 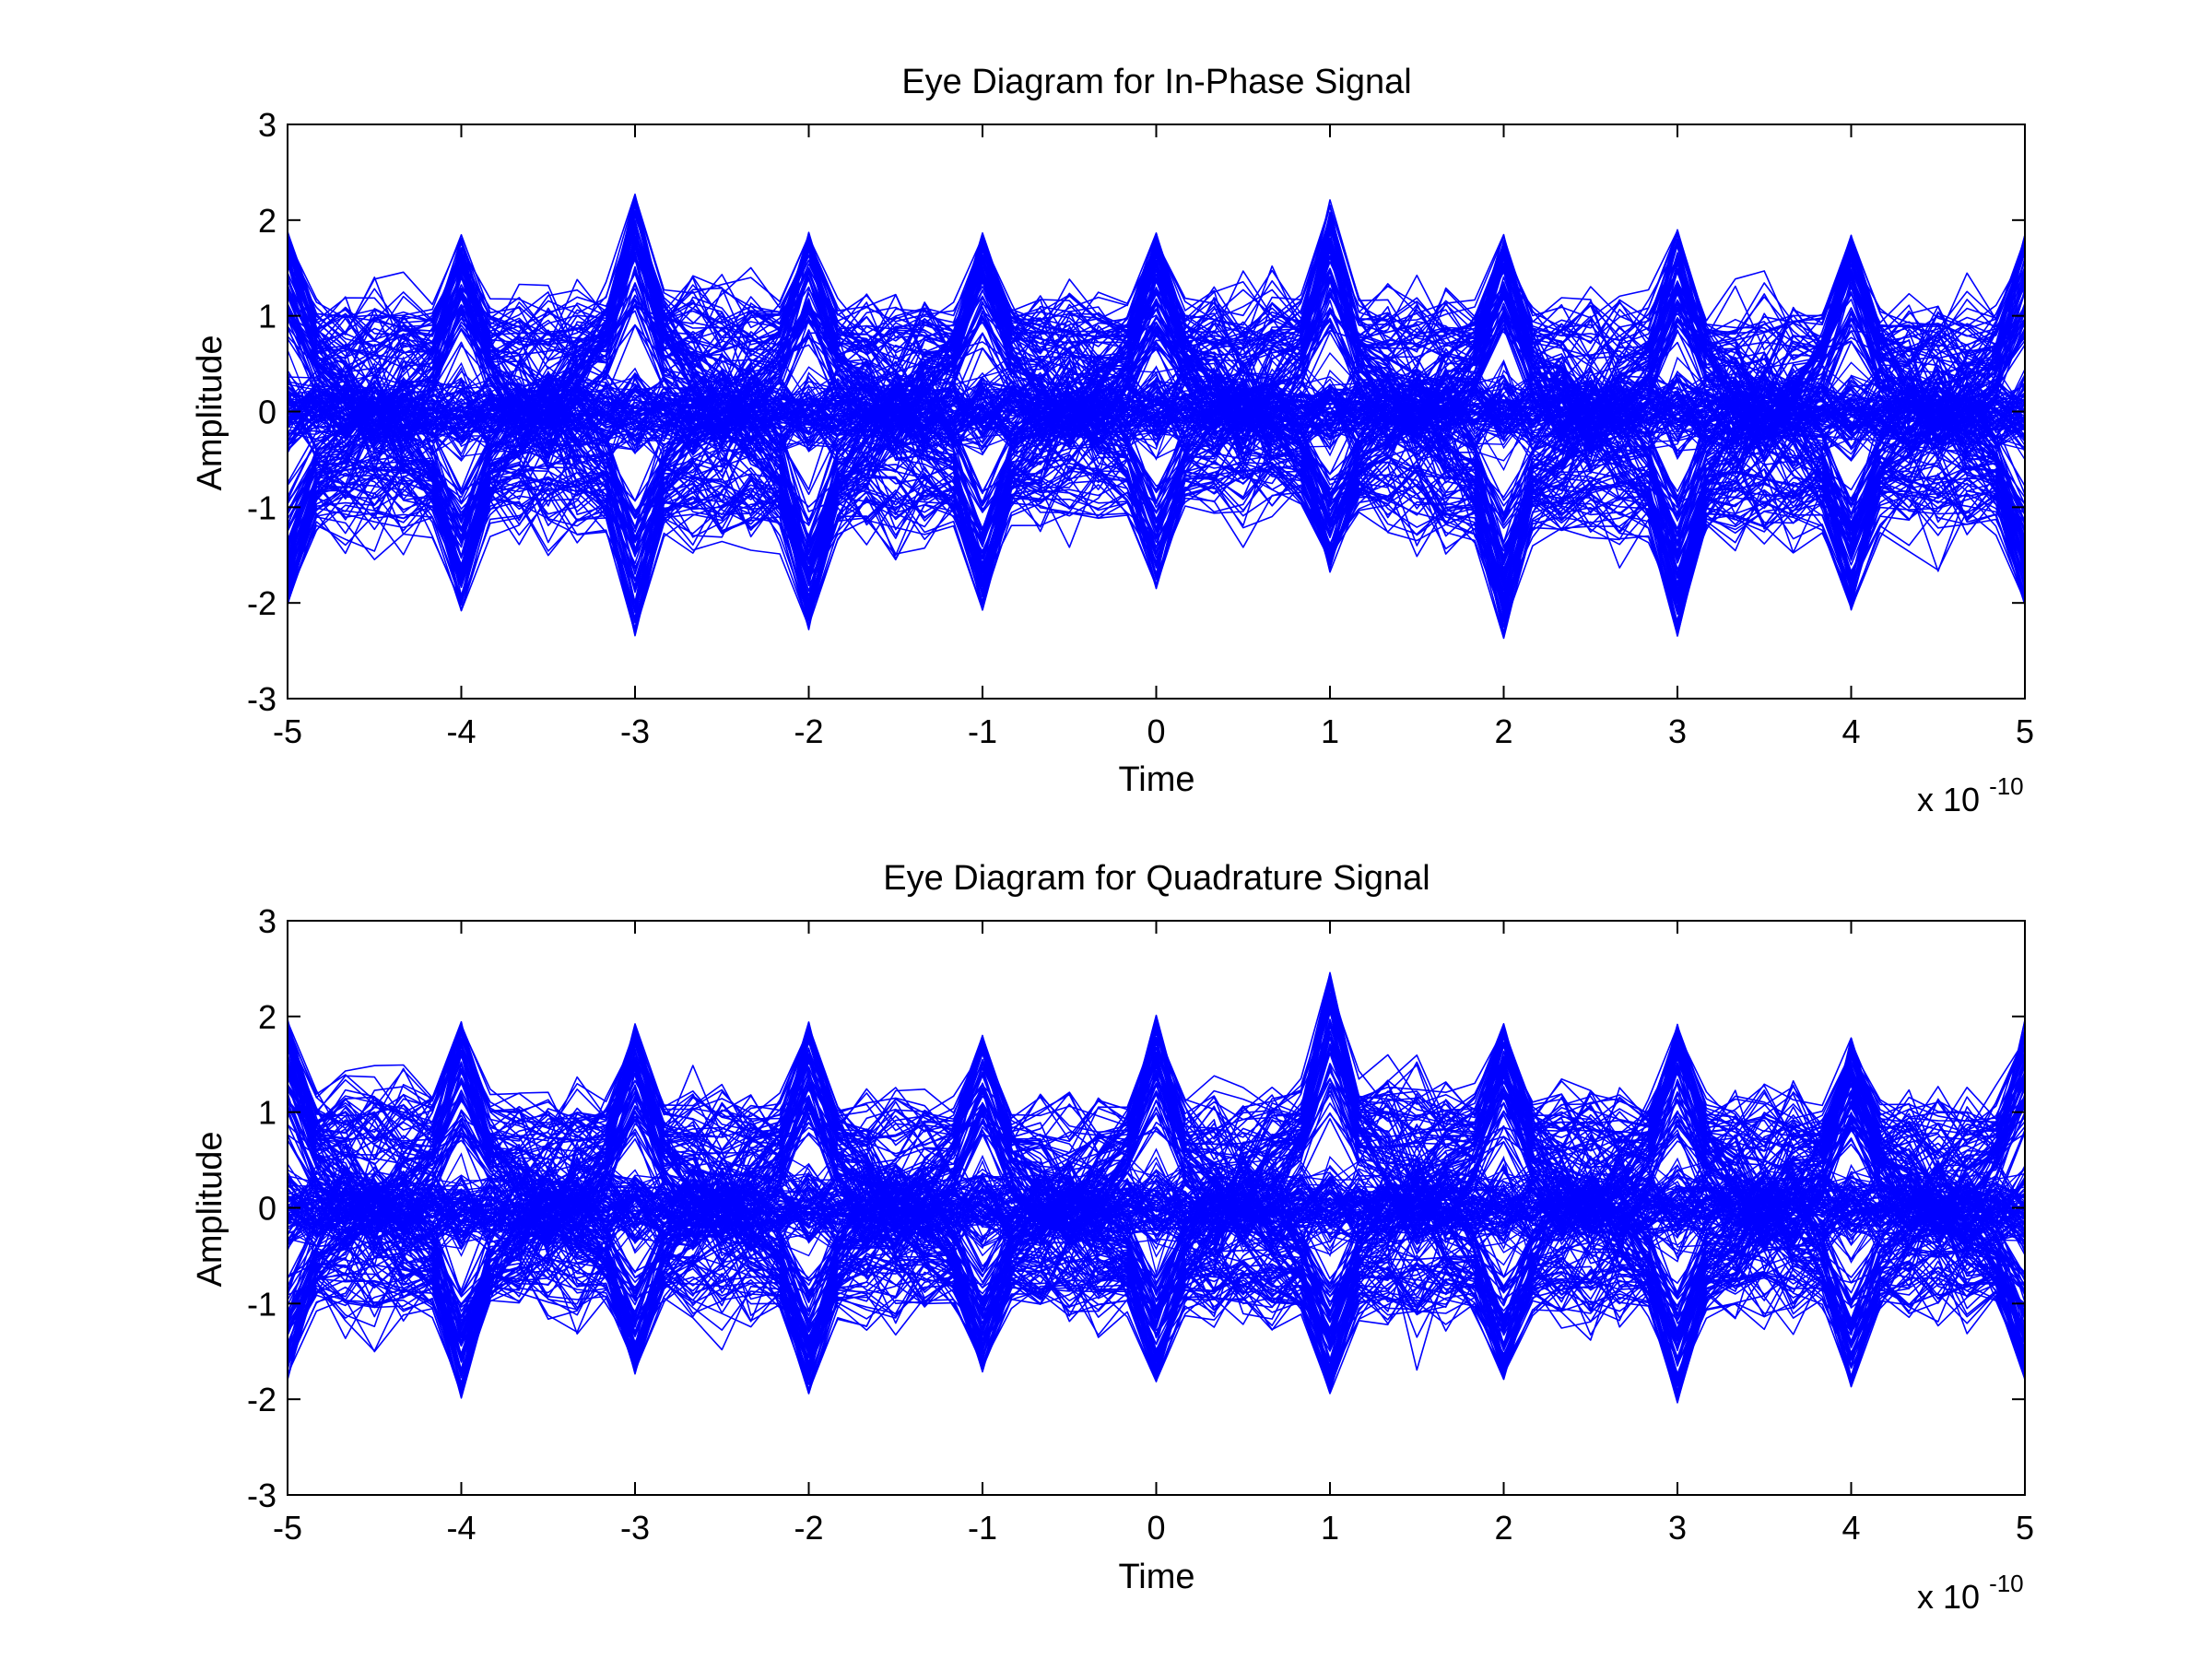 What do you see at coordinates (982, 731) in the screenshot?
I see `in-phase-x-tick-label: -1` at bounding box center [982, 731].